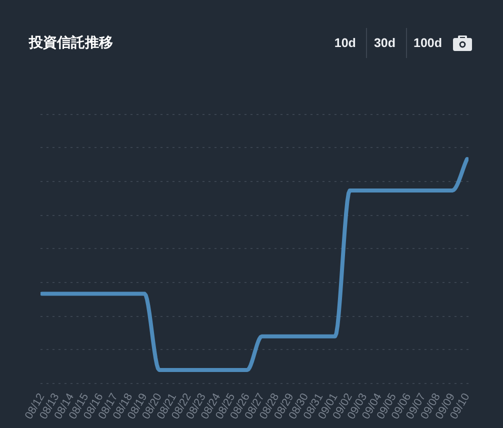  What do you see at coordinates (384, 43) in the screenshot?
I see `text: 30d` at bounding box center [384, 43].